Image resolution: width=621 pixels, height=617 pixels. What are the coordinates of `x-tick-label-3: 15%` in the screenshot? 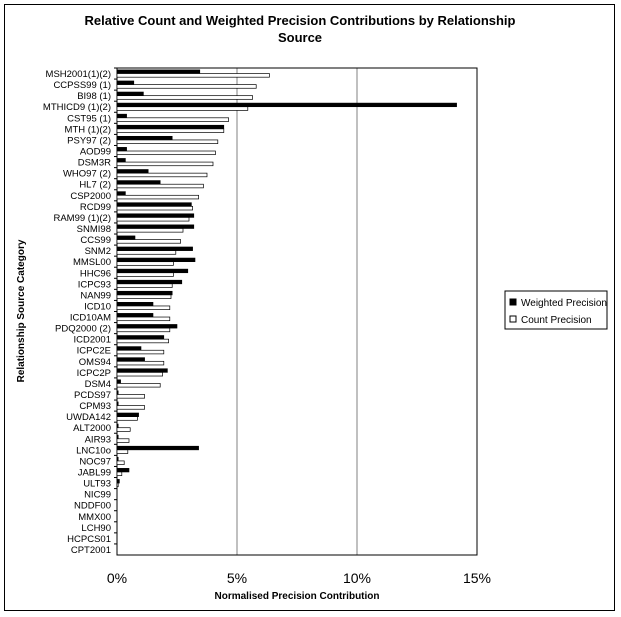 It's located at (477, 578).